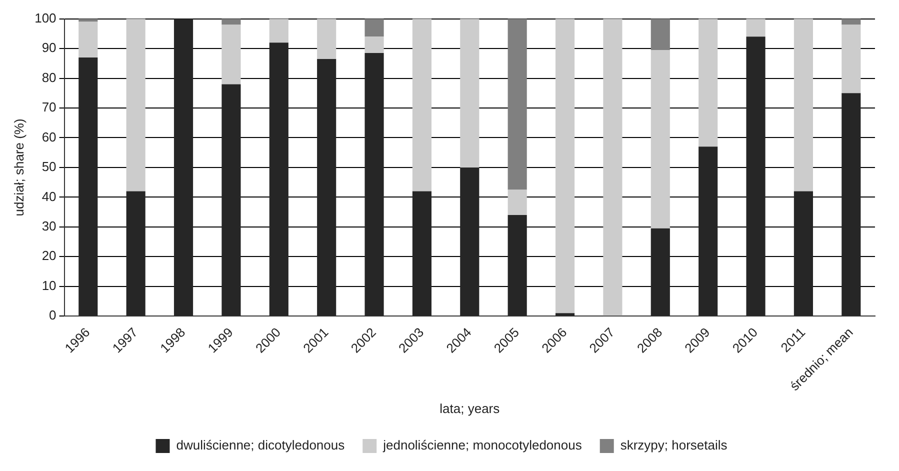 The height and width of the screenshot is (471, 899). What do you see at coordinates (49, 107) in the screenshot?
I see `y-tick-label: 70` at bounding box center [49, 107].